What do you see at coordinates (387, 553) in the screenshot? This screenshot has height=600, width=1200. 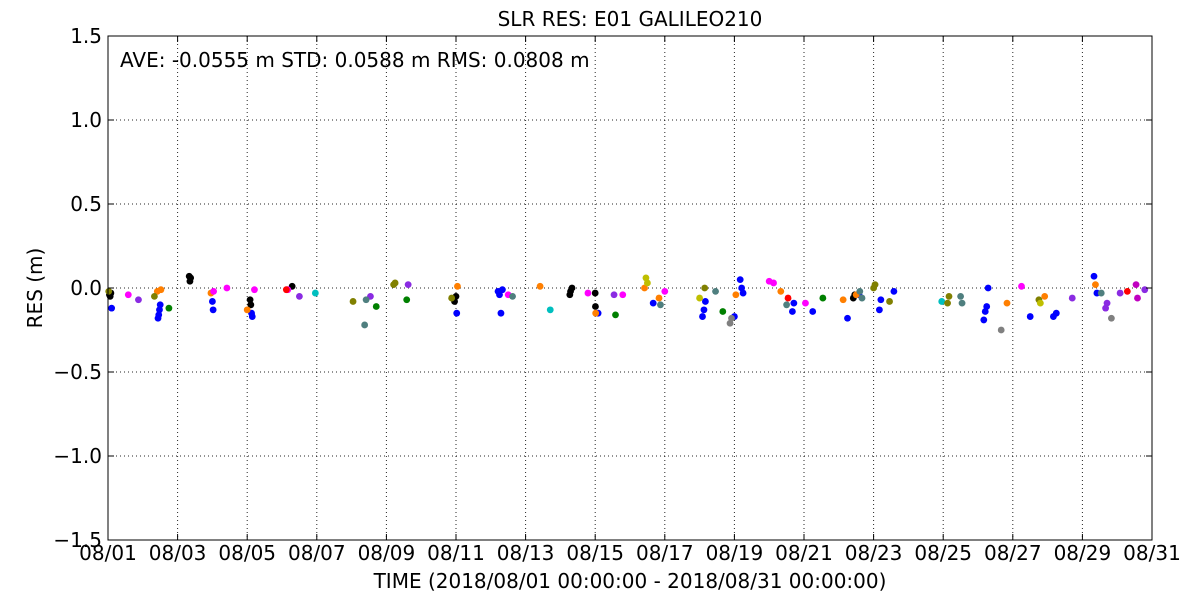 I see `x-tick-label: 08/09` at bounding box center [387, 553].